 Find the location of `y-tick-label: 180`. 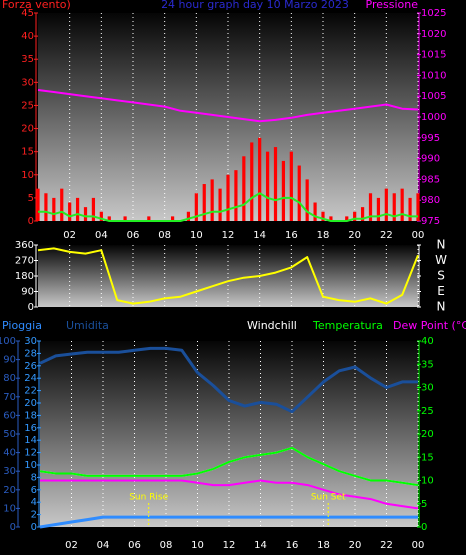

y-tick-label: 180 is located at coordinates (24, 276).